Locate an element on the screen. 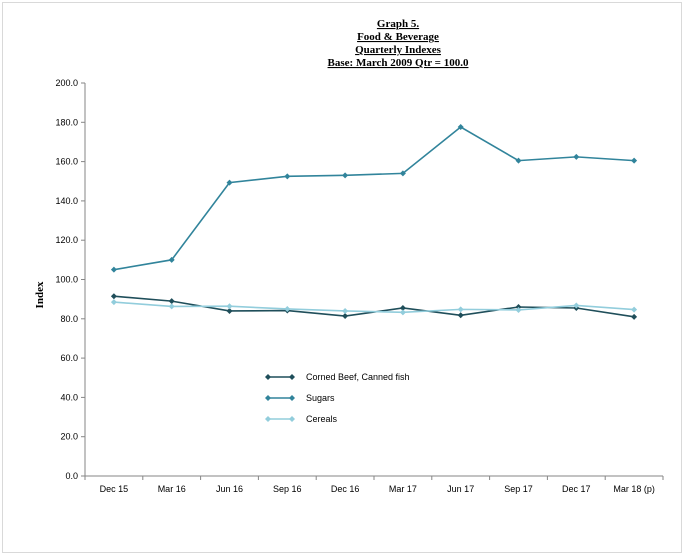 This screenshot has width=685, height=556. legend-label: Cereals is located at coordinates (322, 419).